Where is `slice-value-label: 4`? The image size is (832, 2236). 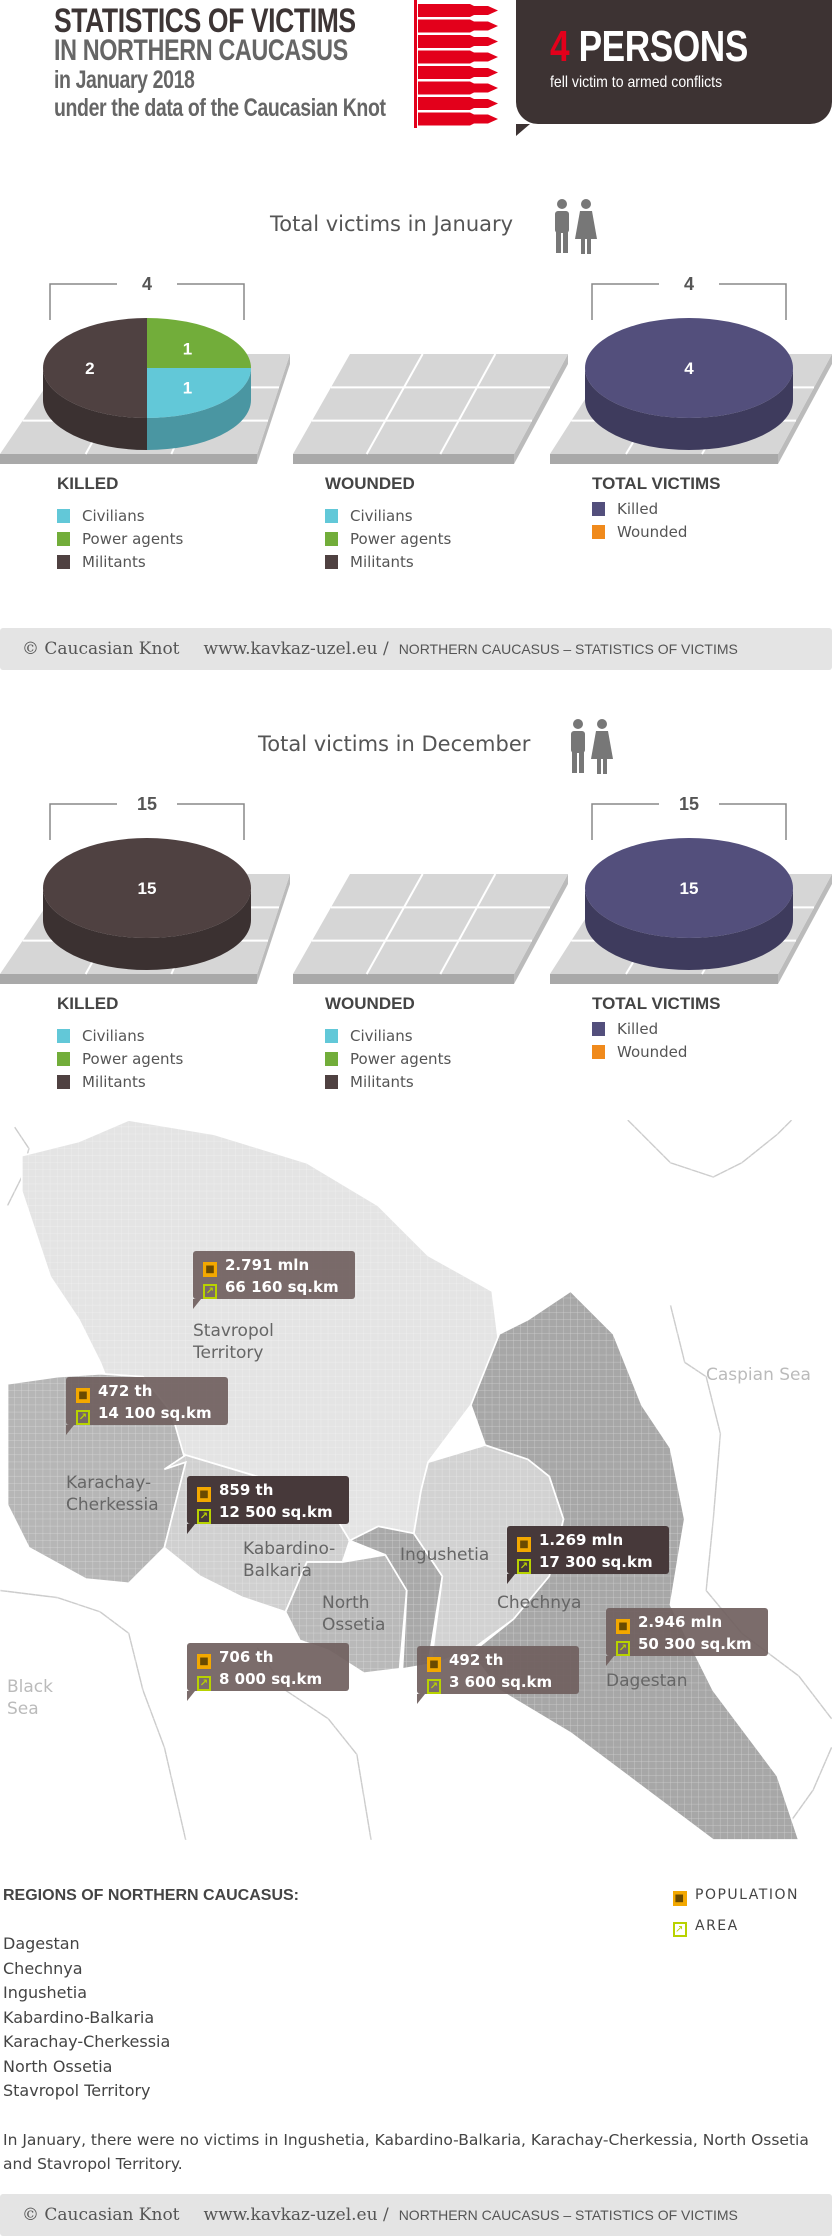 slice-value-label: 4 is located at coordinates (689, 368).